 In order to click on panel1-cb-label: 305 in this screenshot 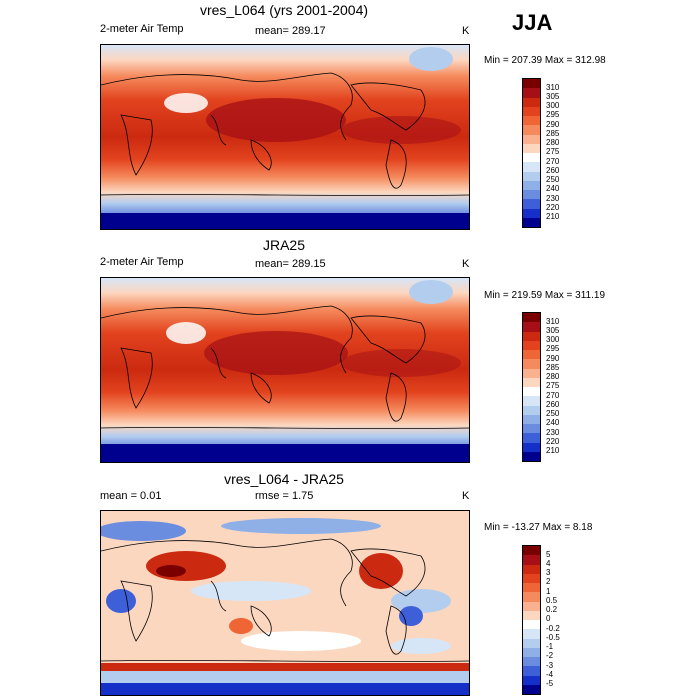, I will do `click(553, 96)`.